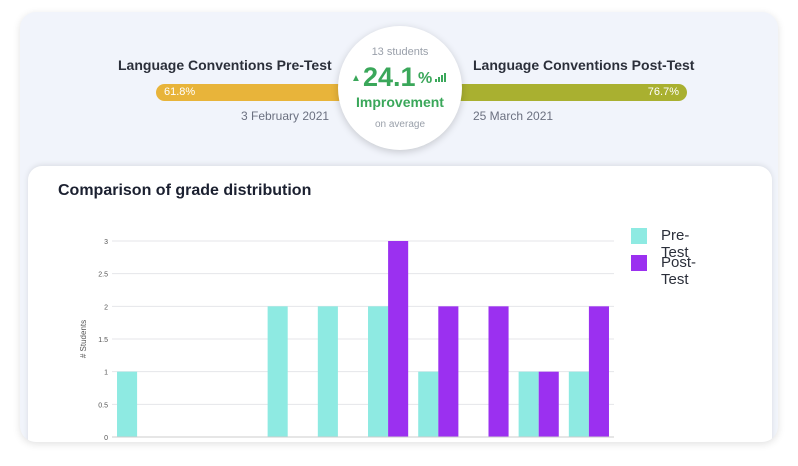  Describe the element at coordinates (400, 102) in the screenshot. I see `improvement-label: Improvement` at that location.